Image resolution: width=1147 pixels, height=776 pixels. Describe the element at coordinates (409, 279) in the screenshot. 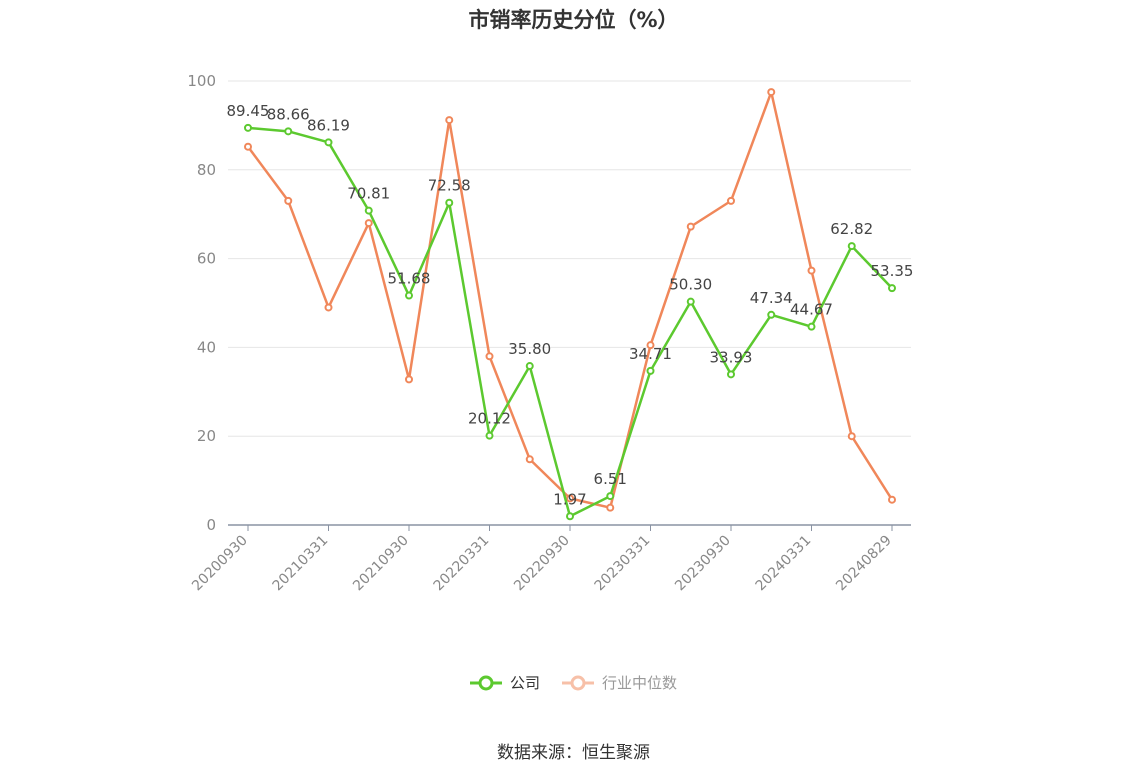

I see `data-label: 51.68` at that location.